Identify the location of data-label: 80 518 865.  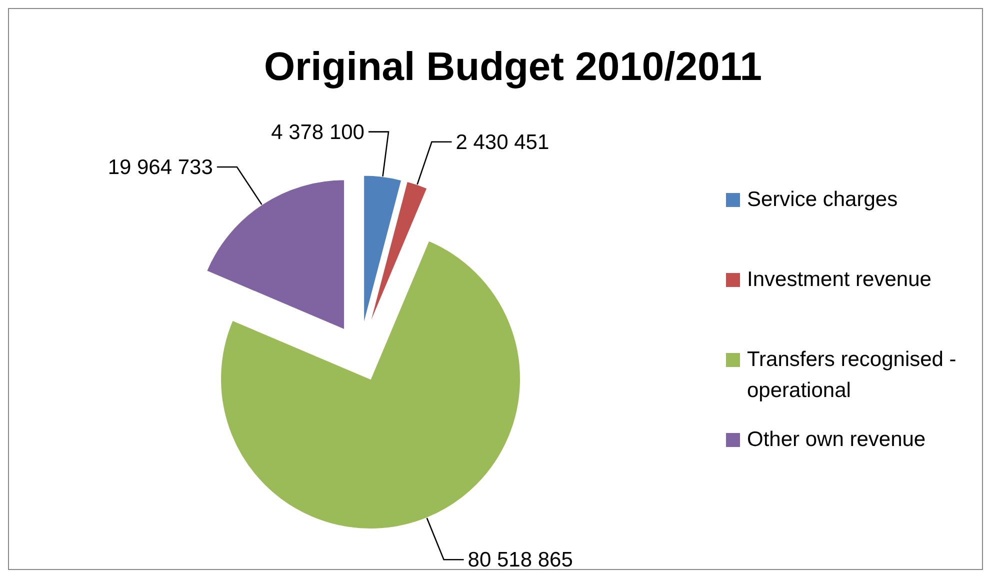
(520, 560).